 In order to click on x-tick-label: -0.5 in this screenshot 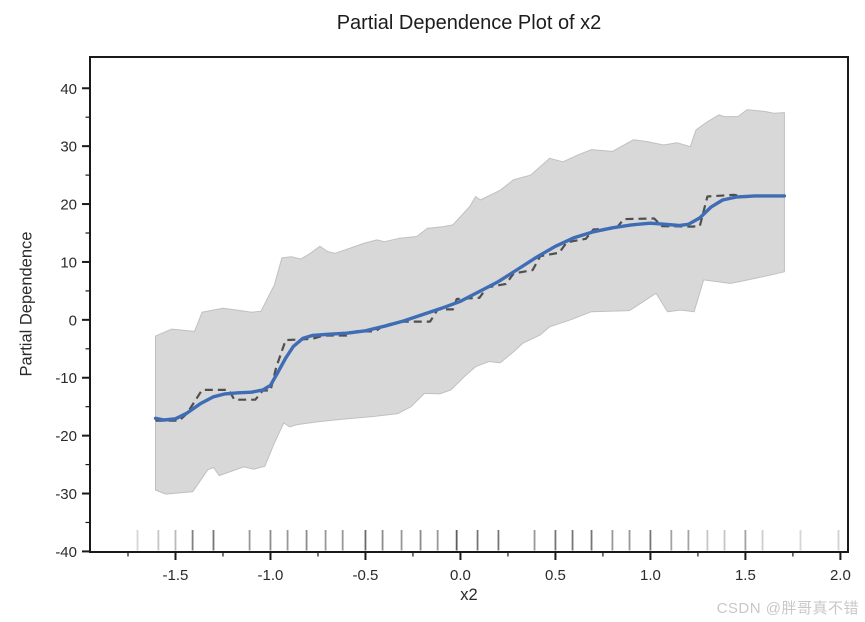, I will do `click(366, 575)`.